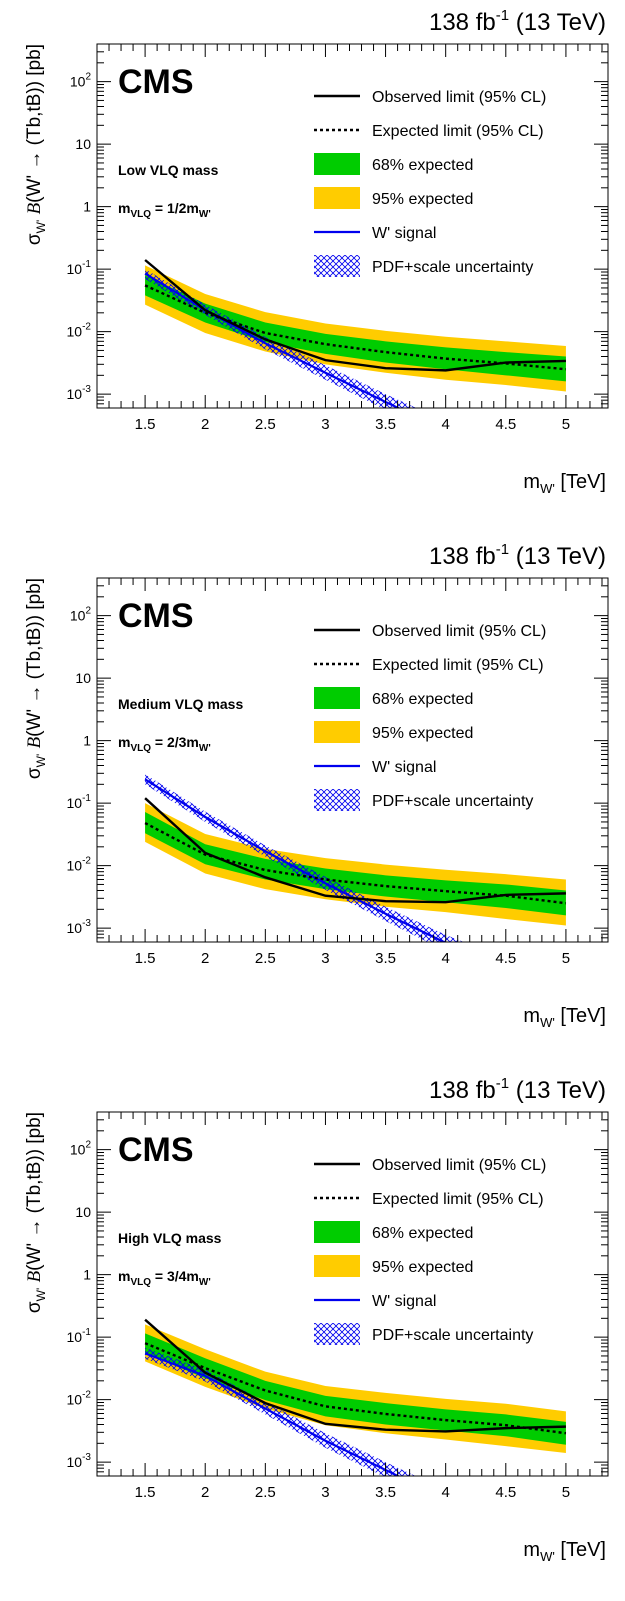  Describe the element at coordinates (459, 97) in the screenshot. I see `legend-label: Observed limit (95% CL)` at that location.